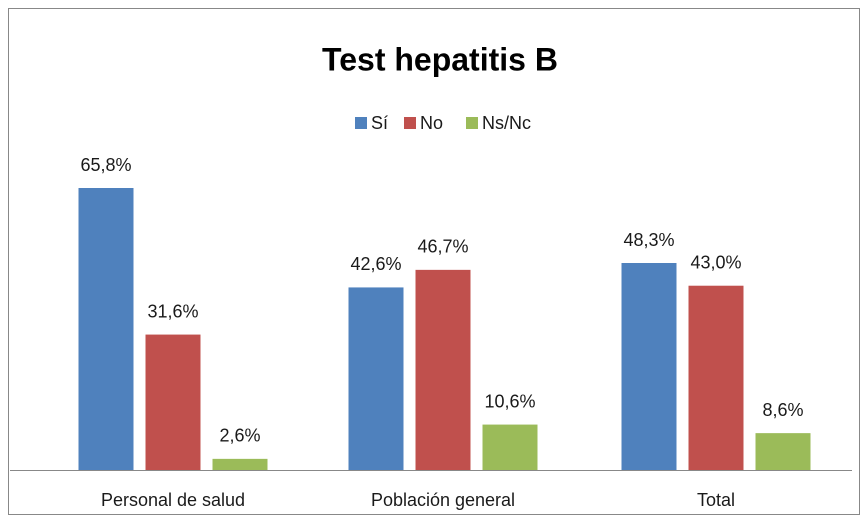 Image resolution: width=868 pixels, height=523 pixels. What do you see at coordinates (509, 401) in the screenshot?
I see `data-label: 10,6%` at bounding box center [509, 401].